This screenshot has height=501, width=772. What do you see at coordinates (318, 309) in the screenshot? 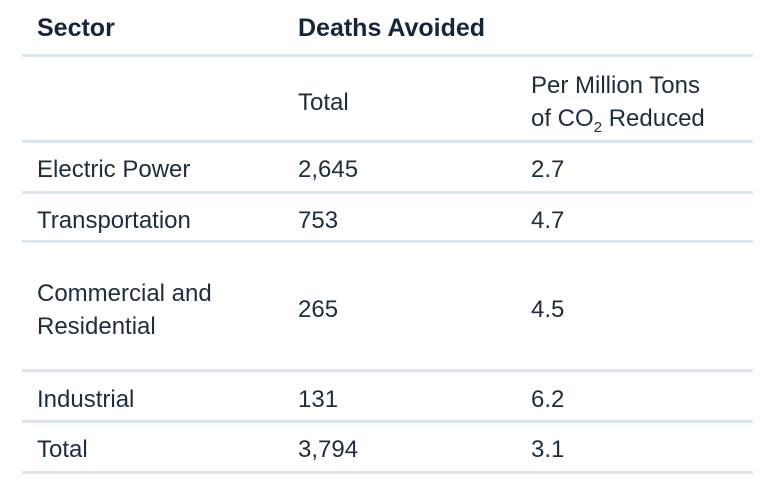
I see `row-total: 265` at bounding box center [318, 309].